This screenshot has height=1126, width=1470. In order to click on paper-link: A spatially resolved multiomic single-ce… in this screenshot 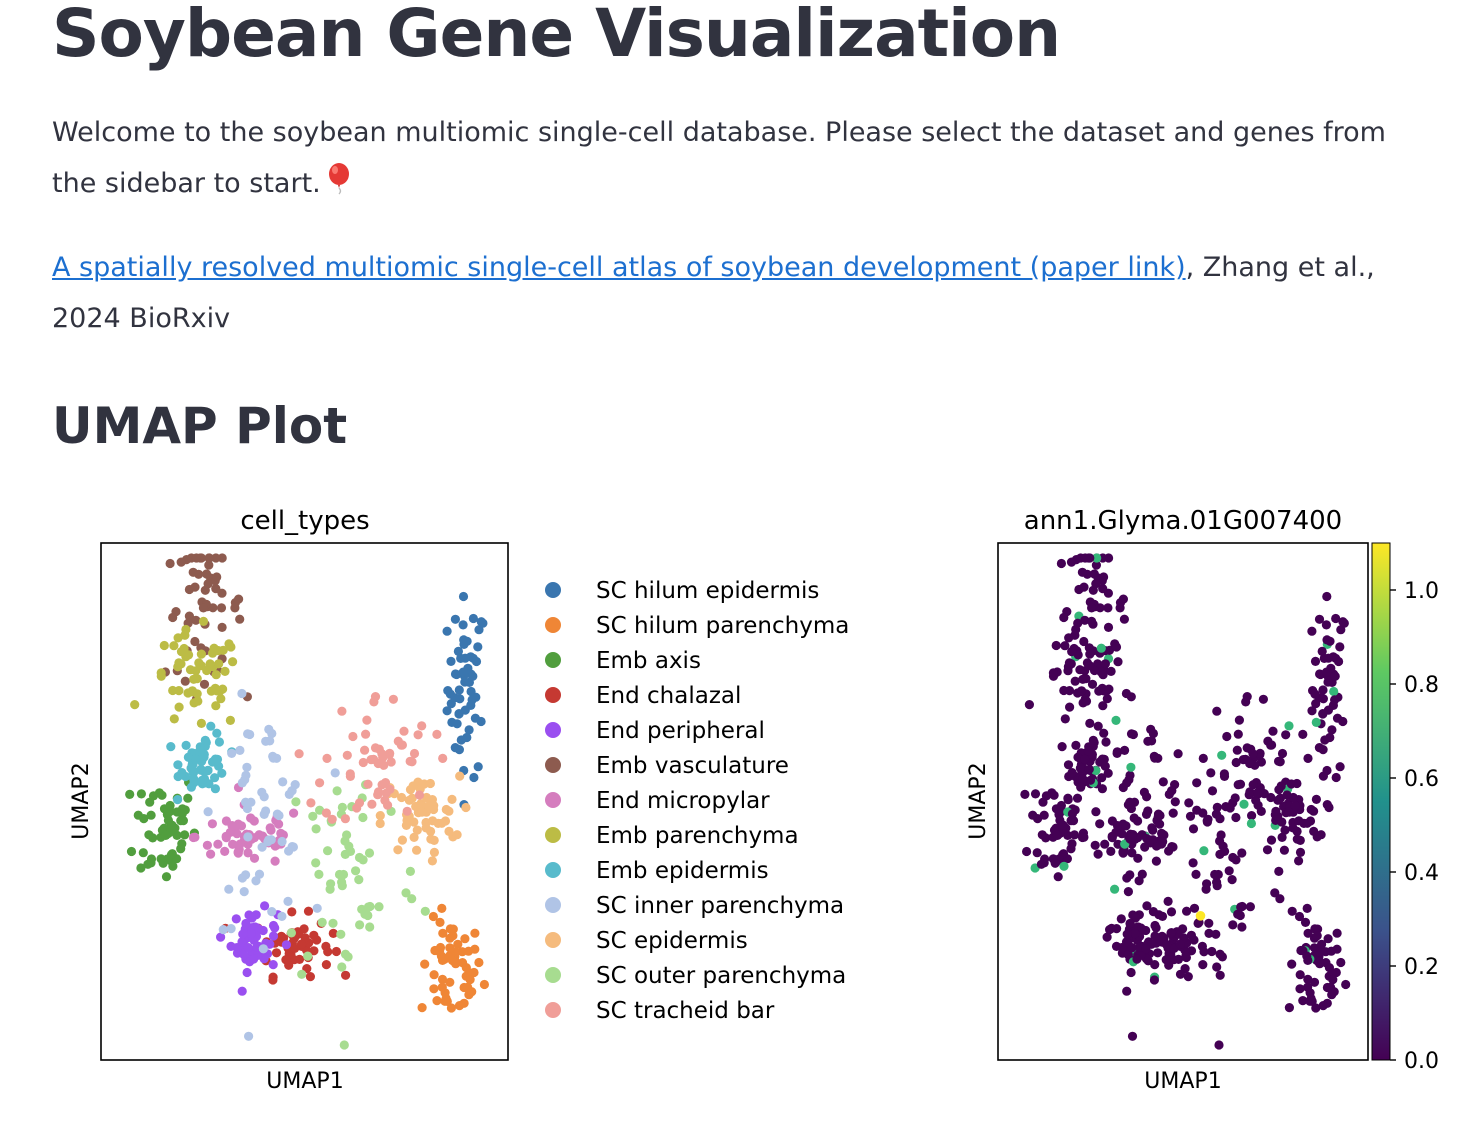, I will do `click(619, 267)`.